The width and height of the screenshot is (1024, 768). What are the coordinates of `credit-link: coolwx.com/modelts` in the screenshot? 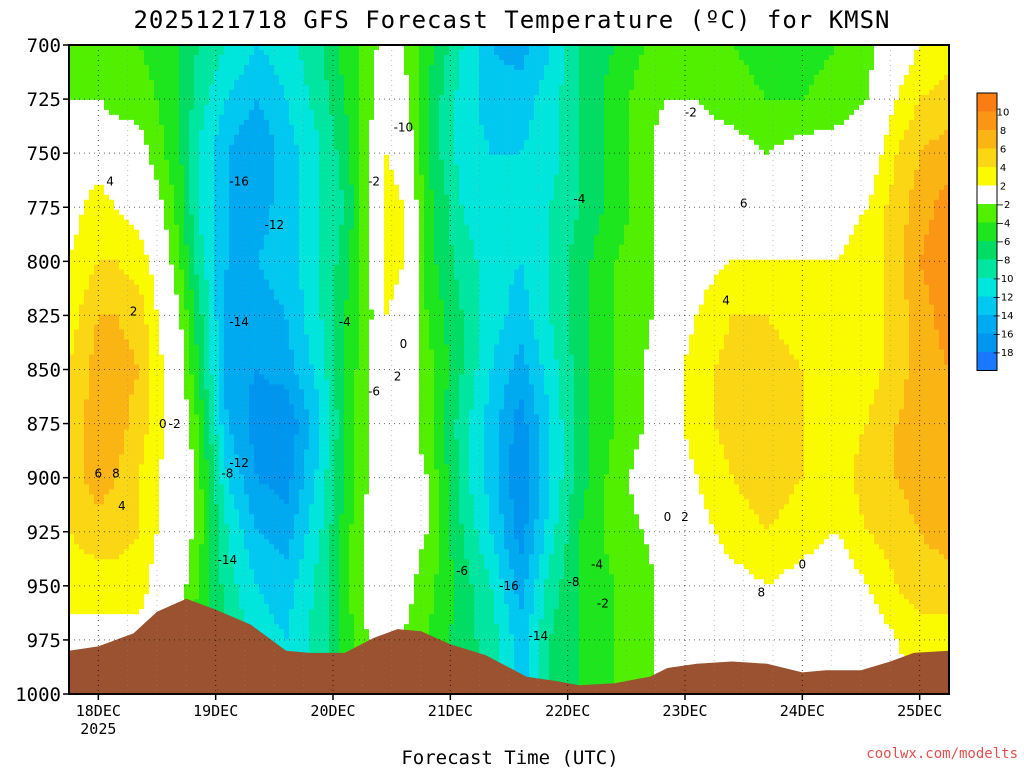 It's located at (942, 754).